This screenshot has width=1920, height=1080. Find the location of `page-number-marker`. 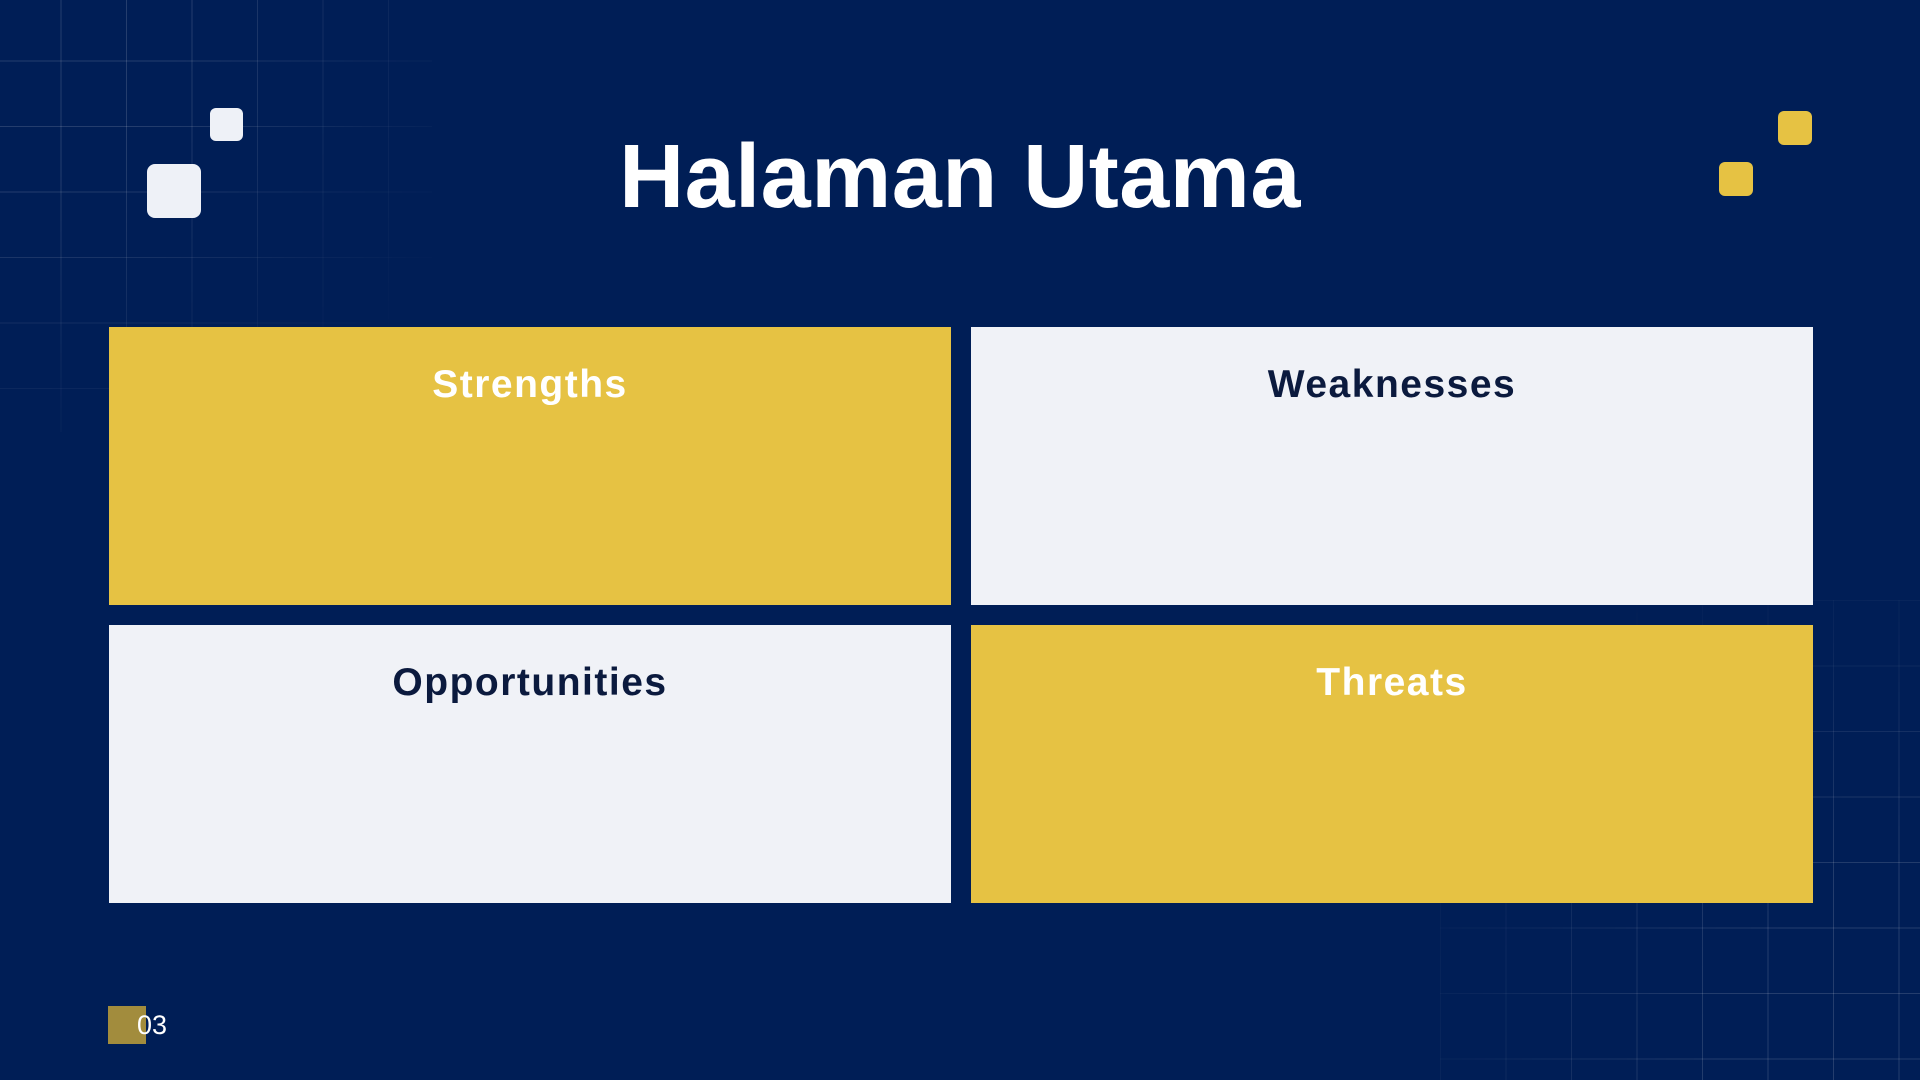

page-number-marker is located at coordinates (127, 1025).